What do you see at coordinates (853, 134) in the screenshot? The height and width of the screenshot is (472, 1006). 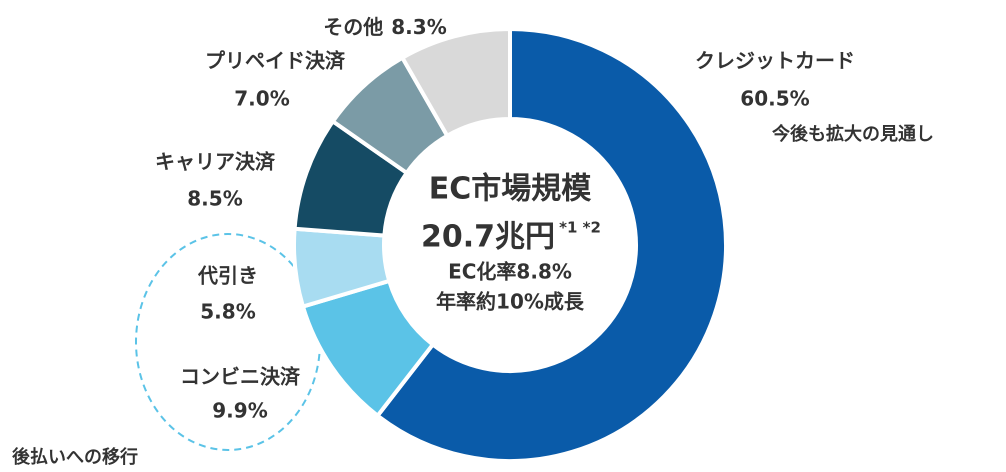 I see `annotation: 今後も拡大の見通し` at bounding box center [853, 134].